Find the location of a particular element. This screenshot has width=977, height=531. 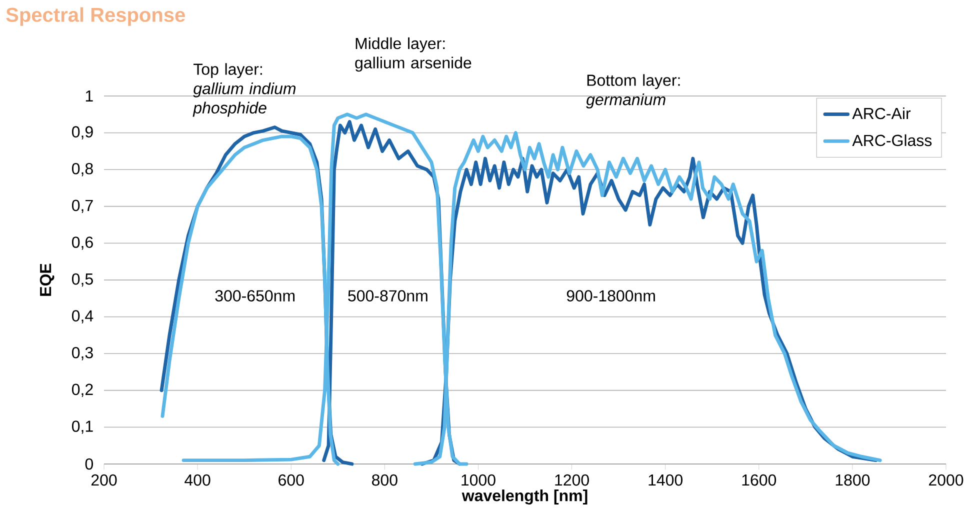

annotation: Top layer: gallium indium phosphide is located at coordinates (244, 90).